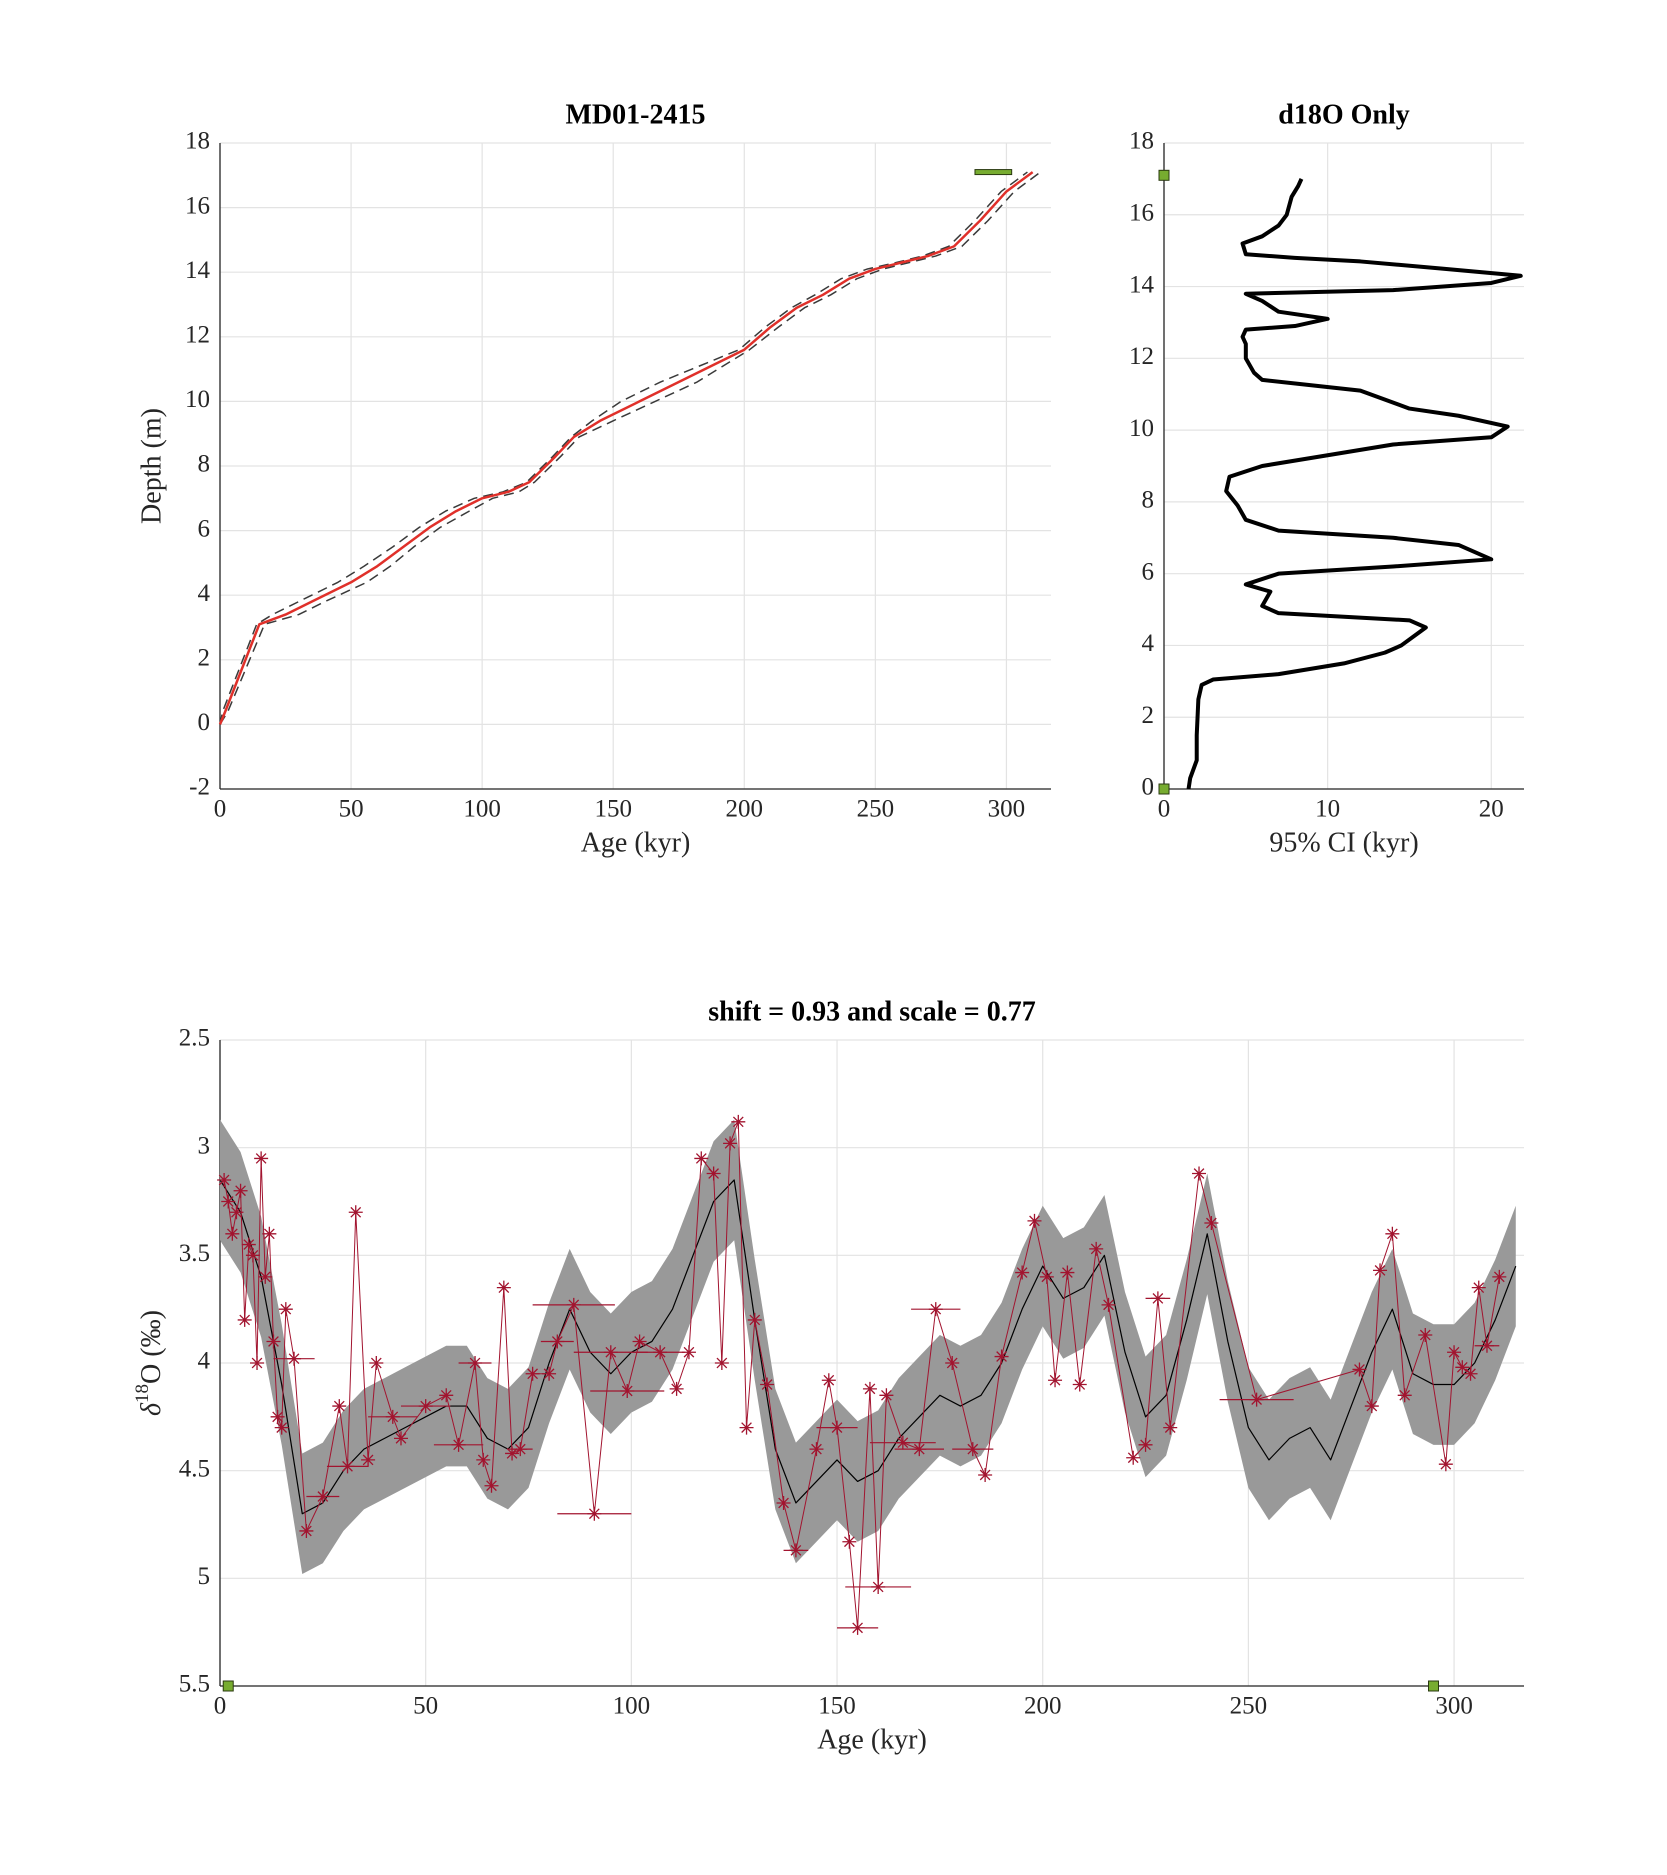 The height and width of the screenshot is (1875, 1667). Describe the element at coordinates (199, 787) in the screenshot. I see `y-tick-label: -2` at that location.